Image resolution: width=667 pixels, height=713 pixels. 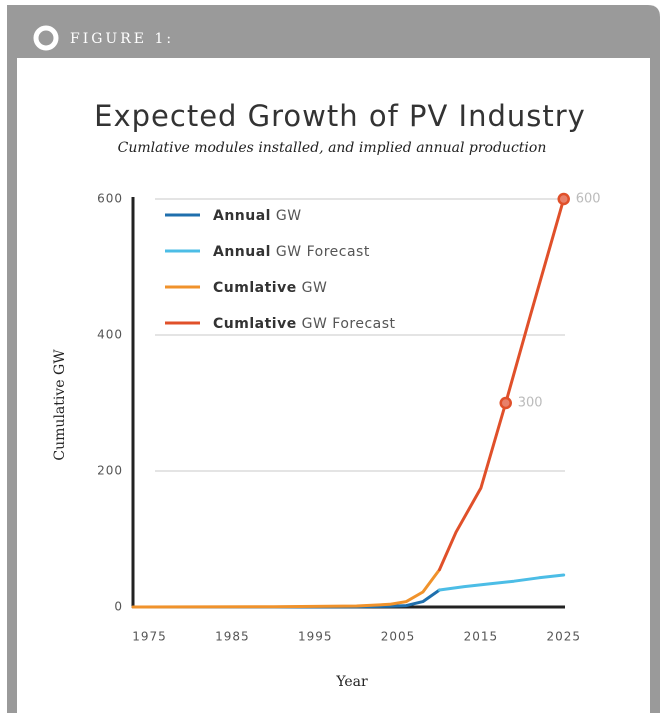 What do you see at coordinates (563, 637) in the screenshot?
I see `x-tick-label: 2025` at bounding box center [563, 637].